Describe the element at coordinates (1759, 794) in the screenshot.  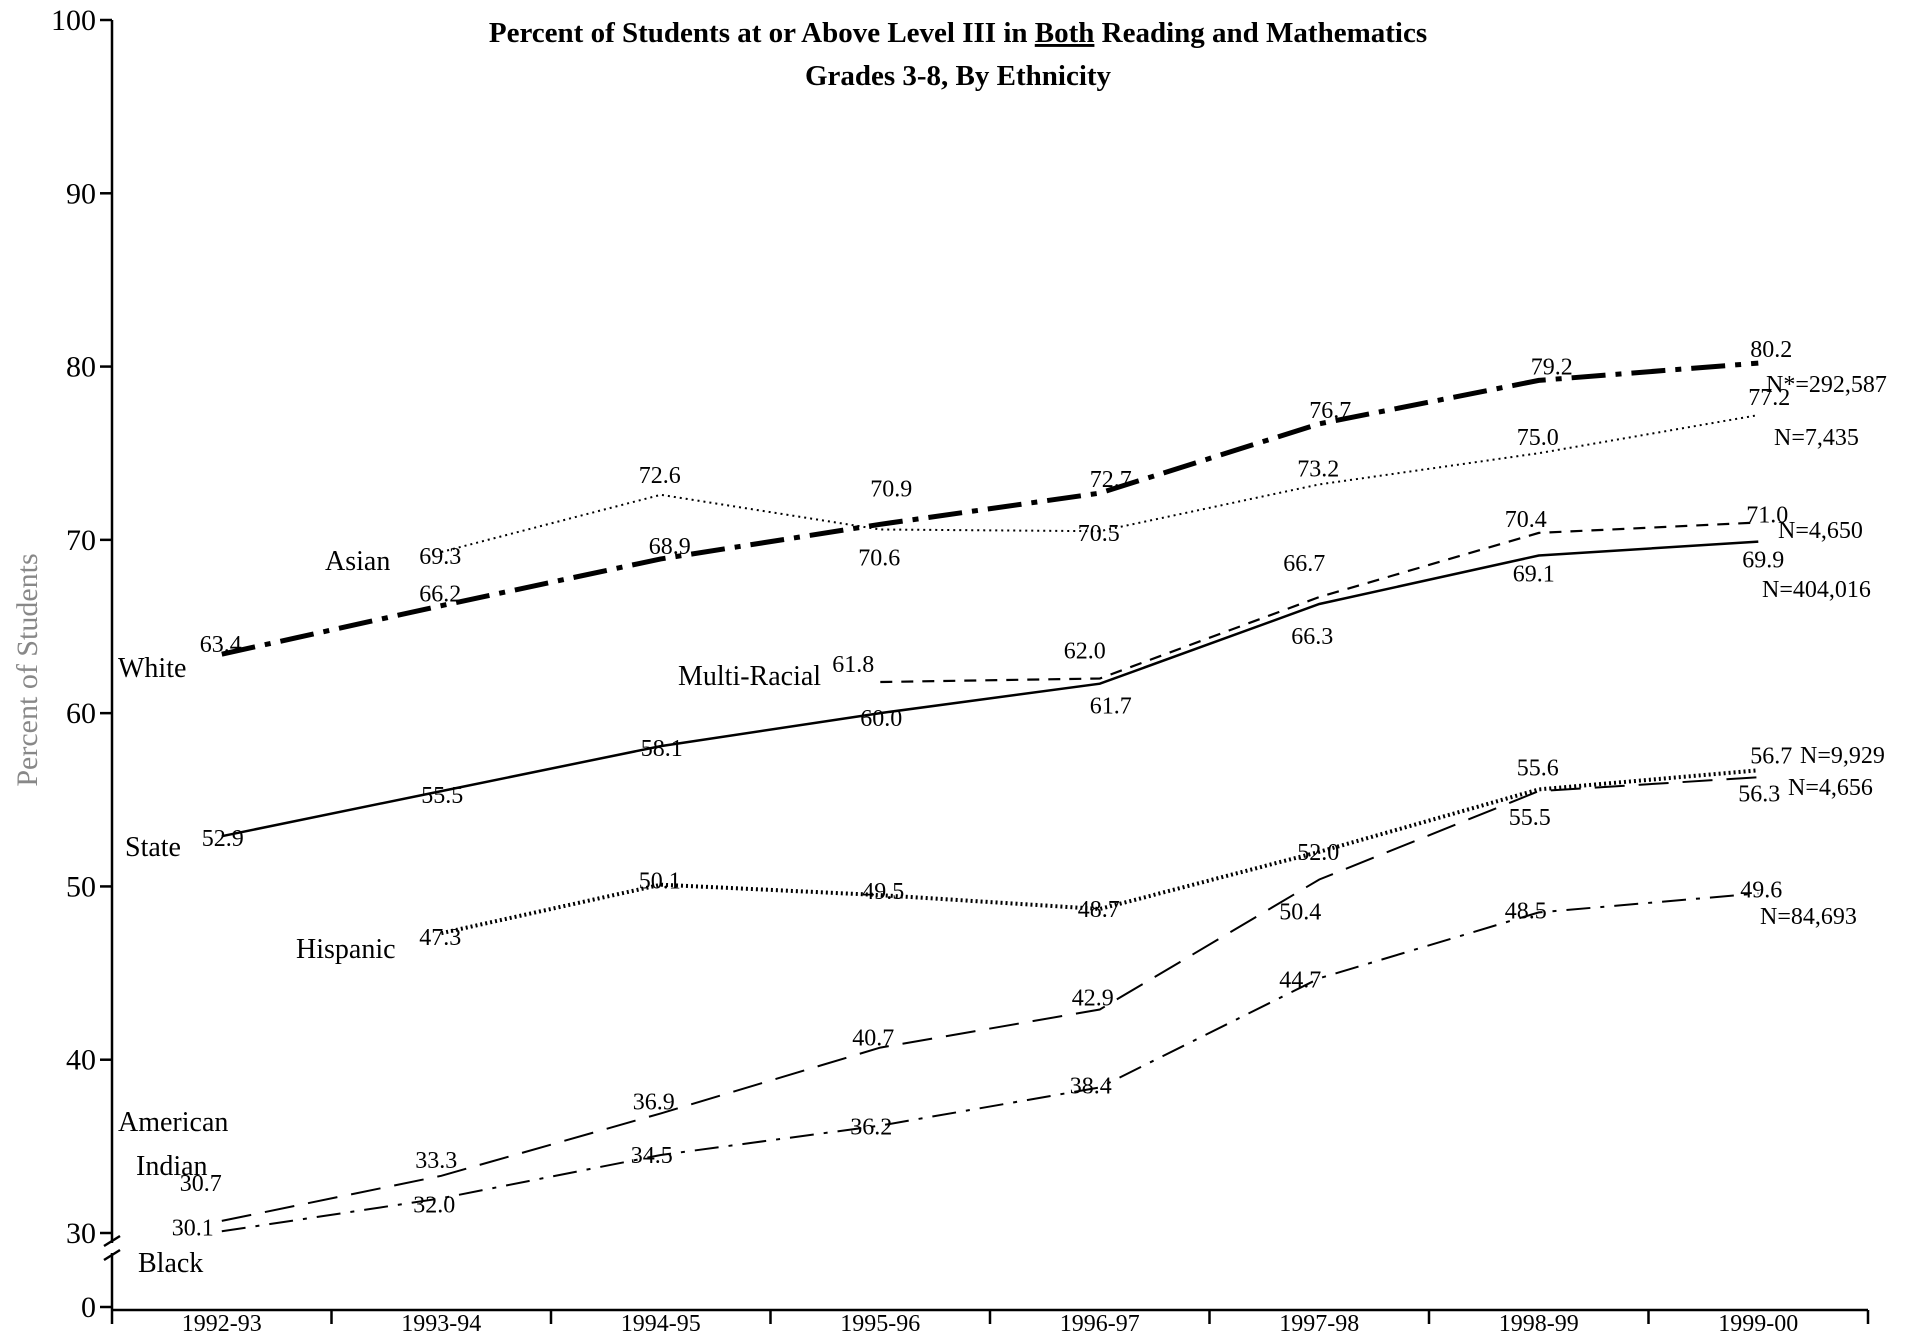
I see `data-label: 56.3` at that location.